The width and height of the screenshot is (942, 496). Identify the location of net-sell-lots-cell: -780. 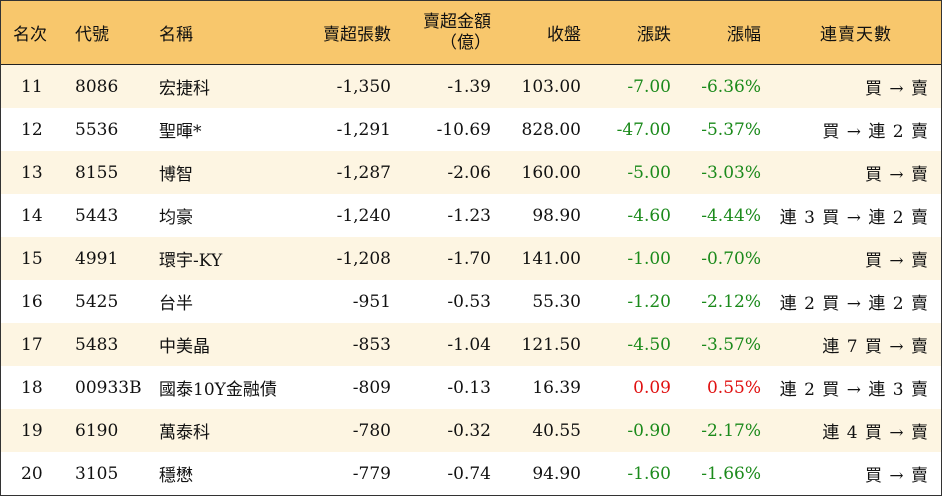
(371, 430).